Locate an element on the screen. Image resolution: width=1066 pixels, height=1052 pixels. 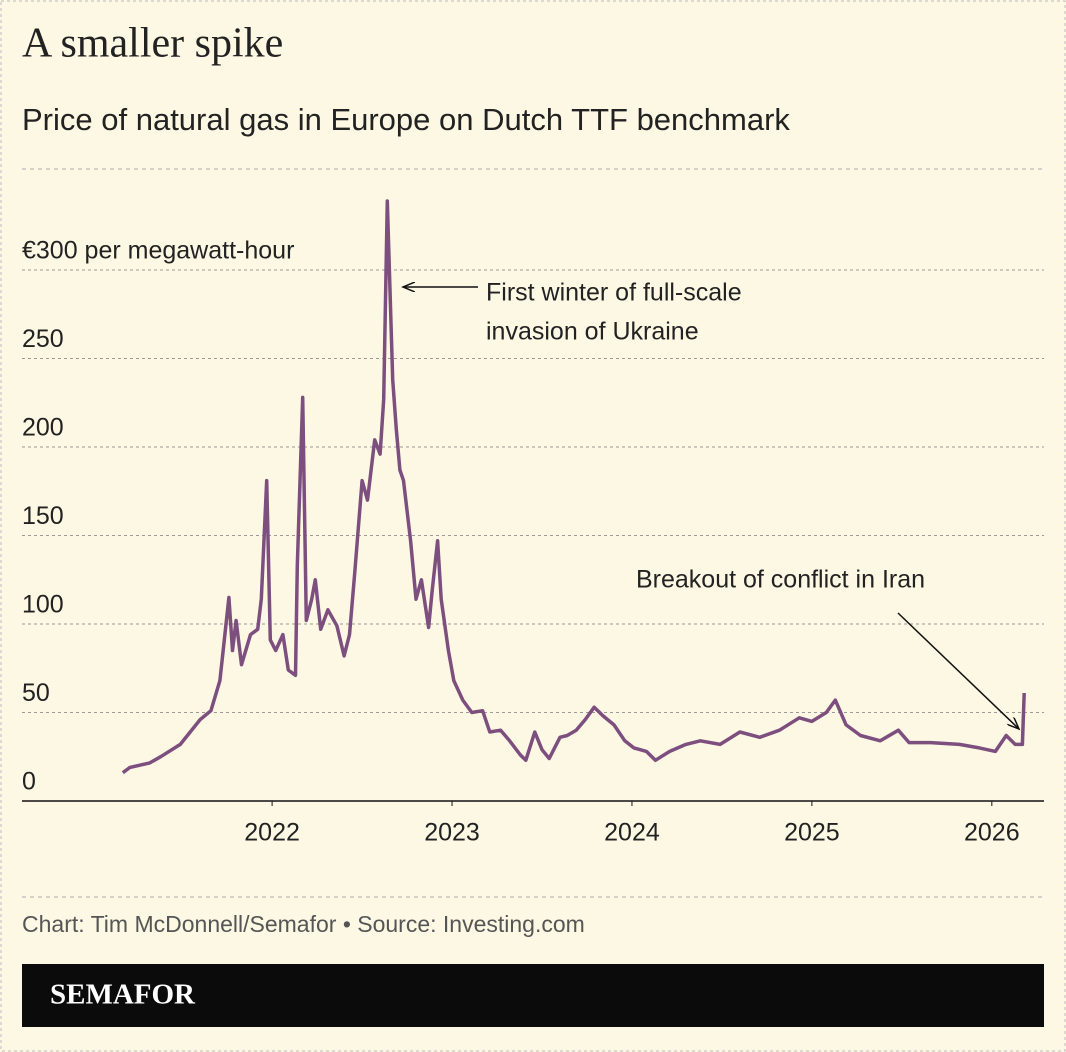
y-tick-label: 100 is located at coordinates (43, 605).